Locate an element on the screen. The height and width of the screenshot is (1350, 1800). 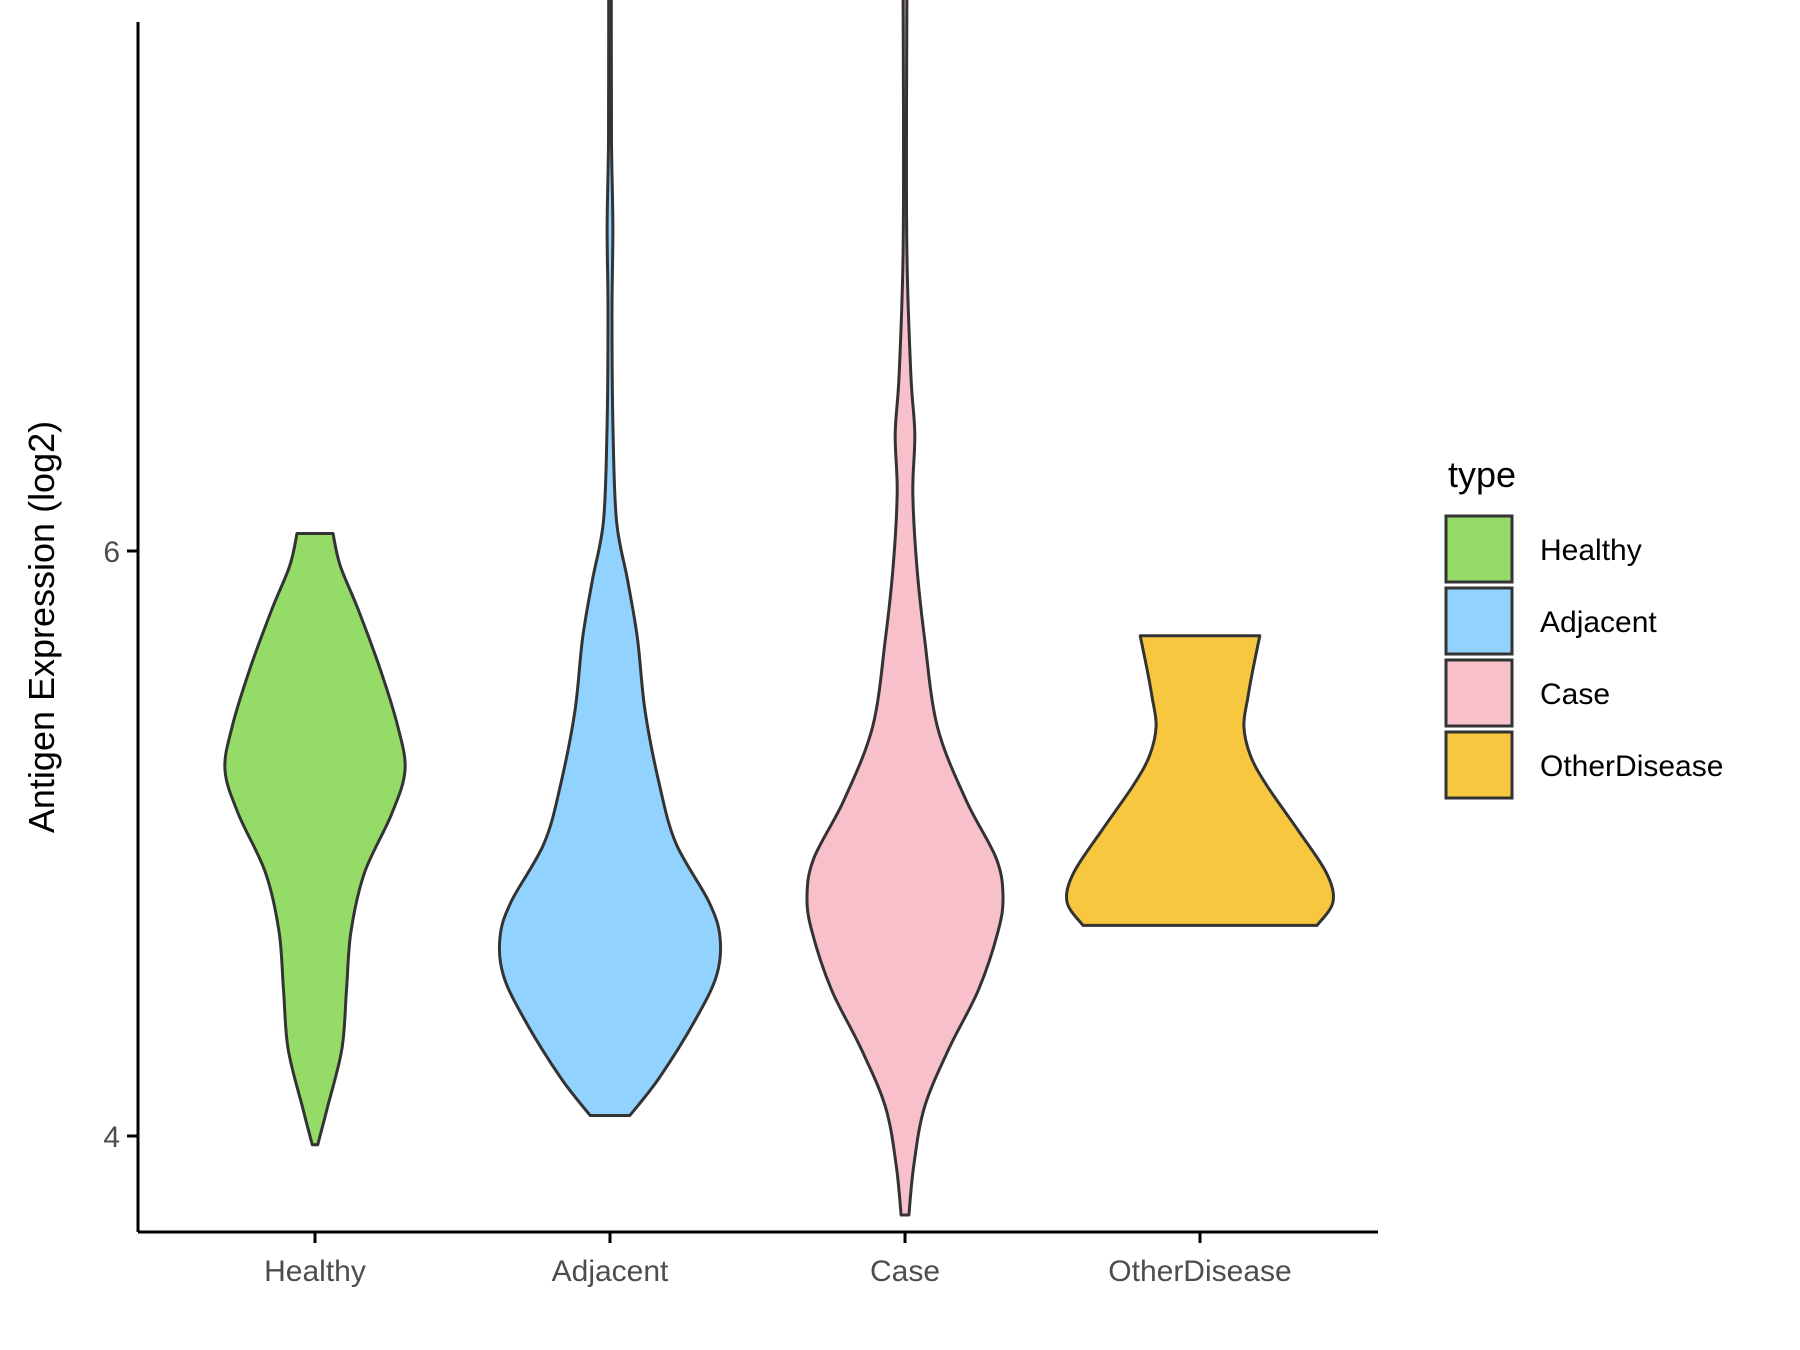
legend: type Healthy Adjacent Case OtherDisease is located at coordinates (1583, 627).